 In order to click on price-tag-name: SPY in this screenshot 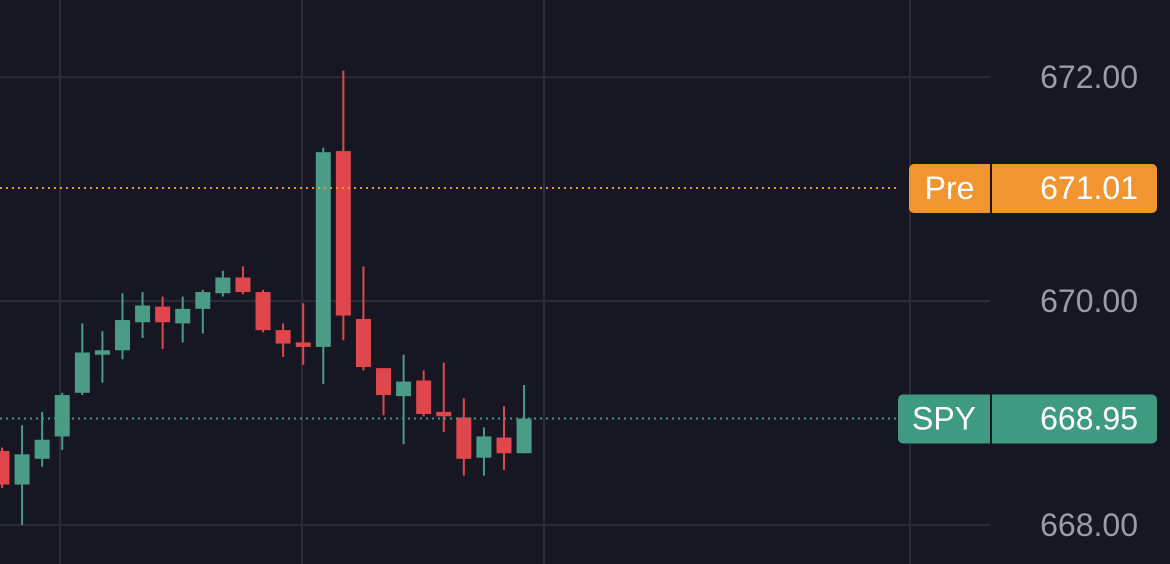, I will do `click(944, 419)`.